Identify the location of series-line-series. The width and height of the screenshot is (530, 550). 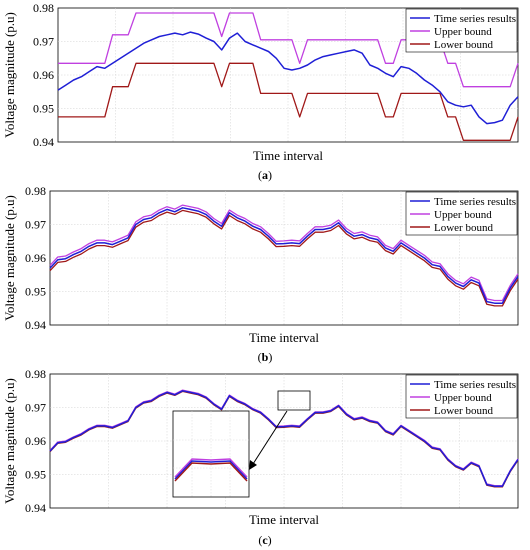
(288, 78).